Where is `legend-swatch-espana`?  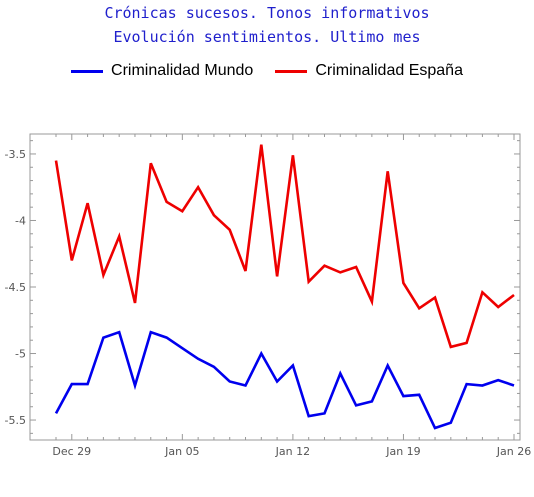
legend-swatch-espana is located at coordinates (291, 71).